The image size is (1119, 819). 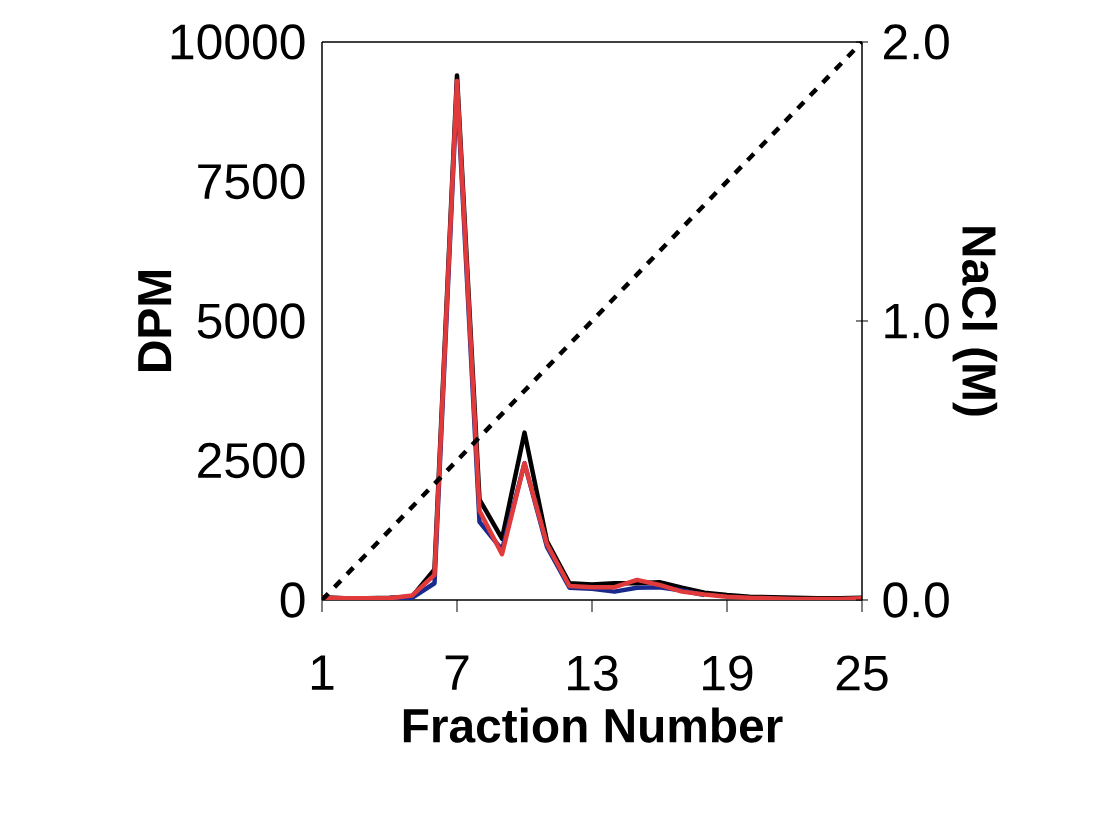 What do you see at coordinates (975, 321) in the screenshot?
I see `y2-axis-title: NaCl (M)` at bounding box center [975, 321].